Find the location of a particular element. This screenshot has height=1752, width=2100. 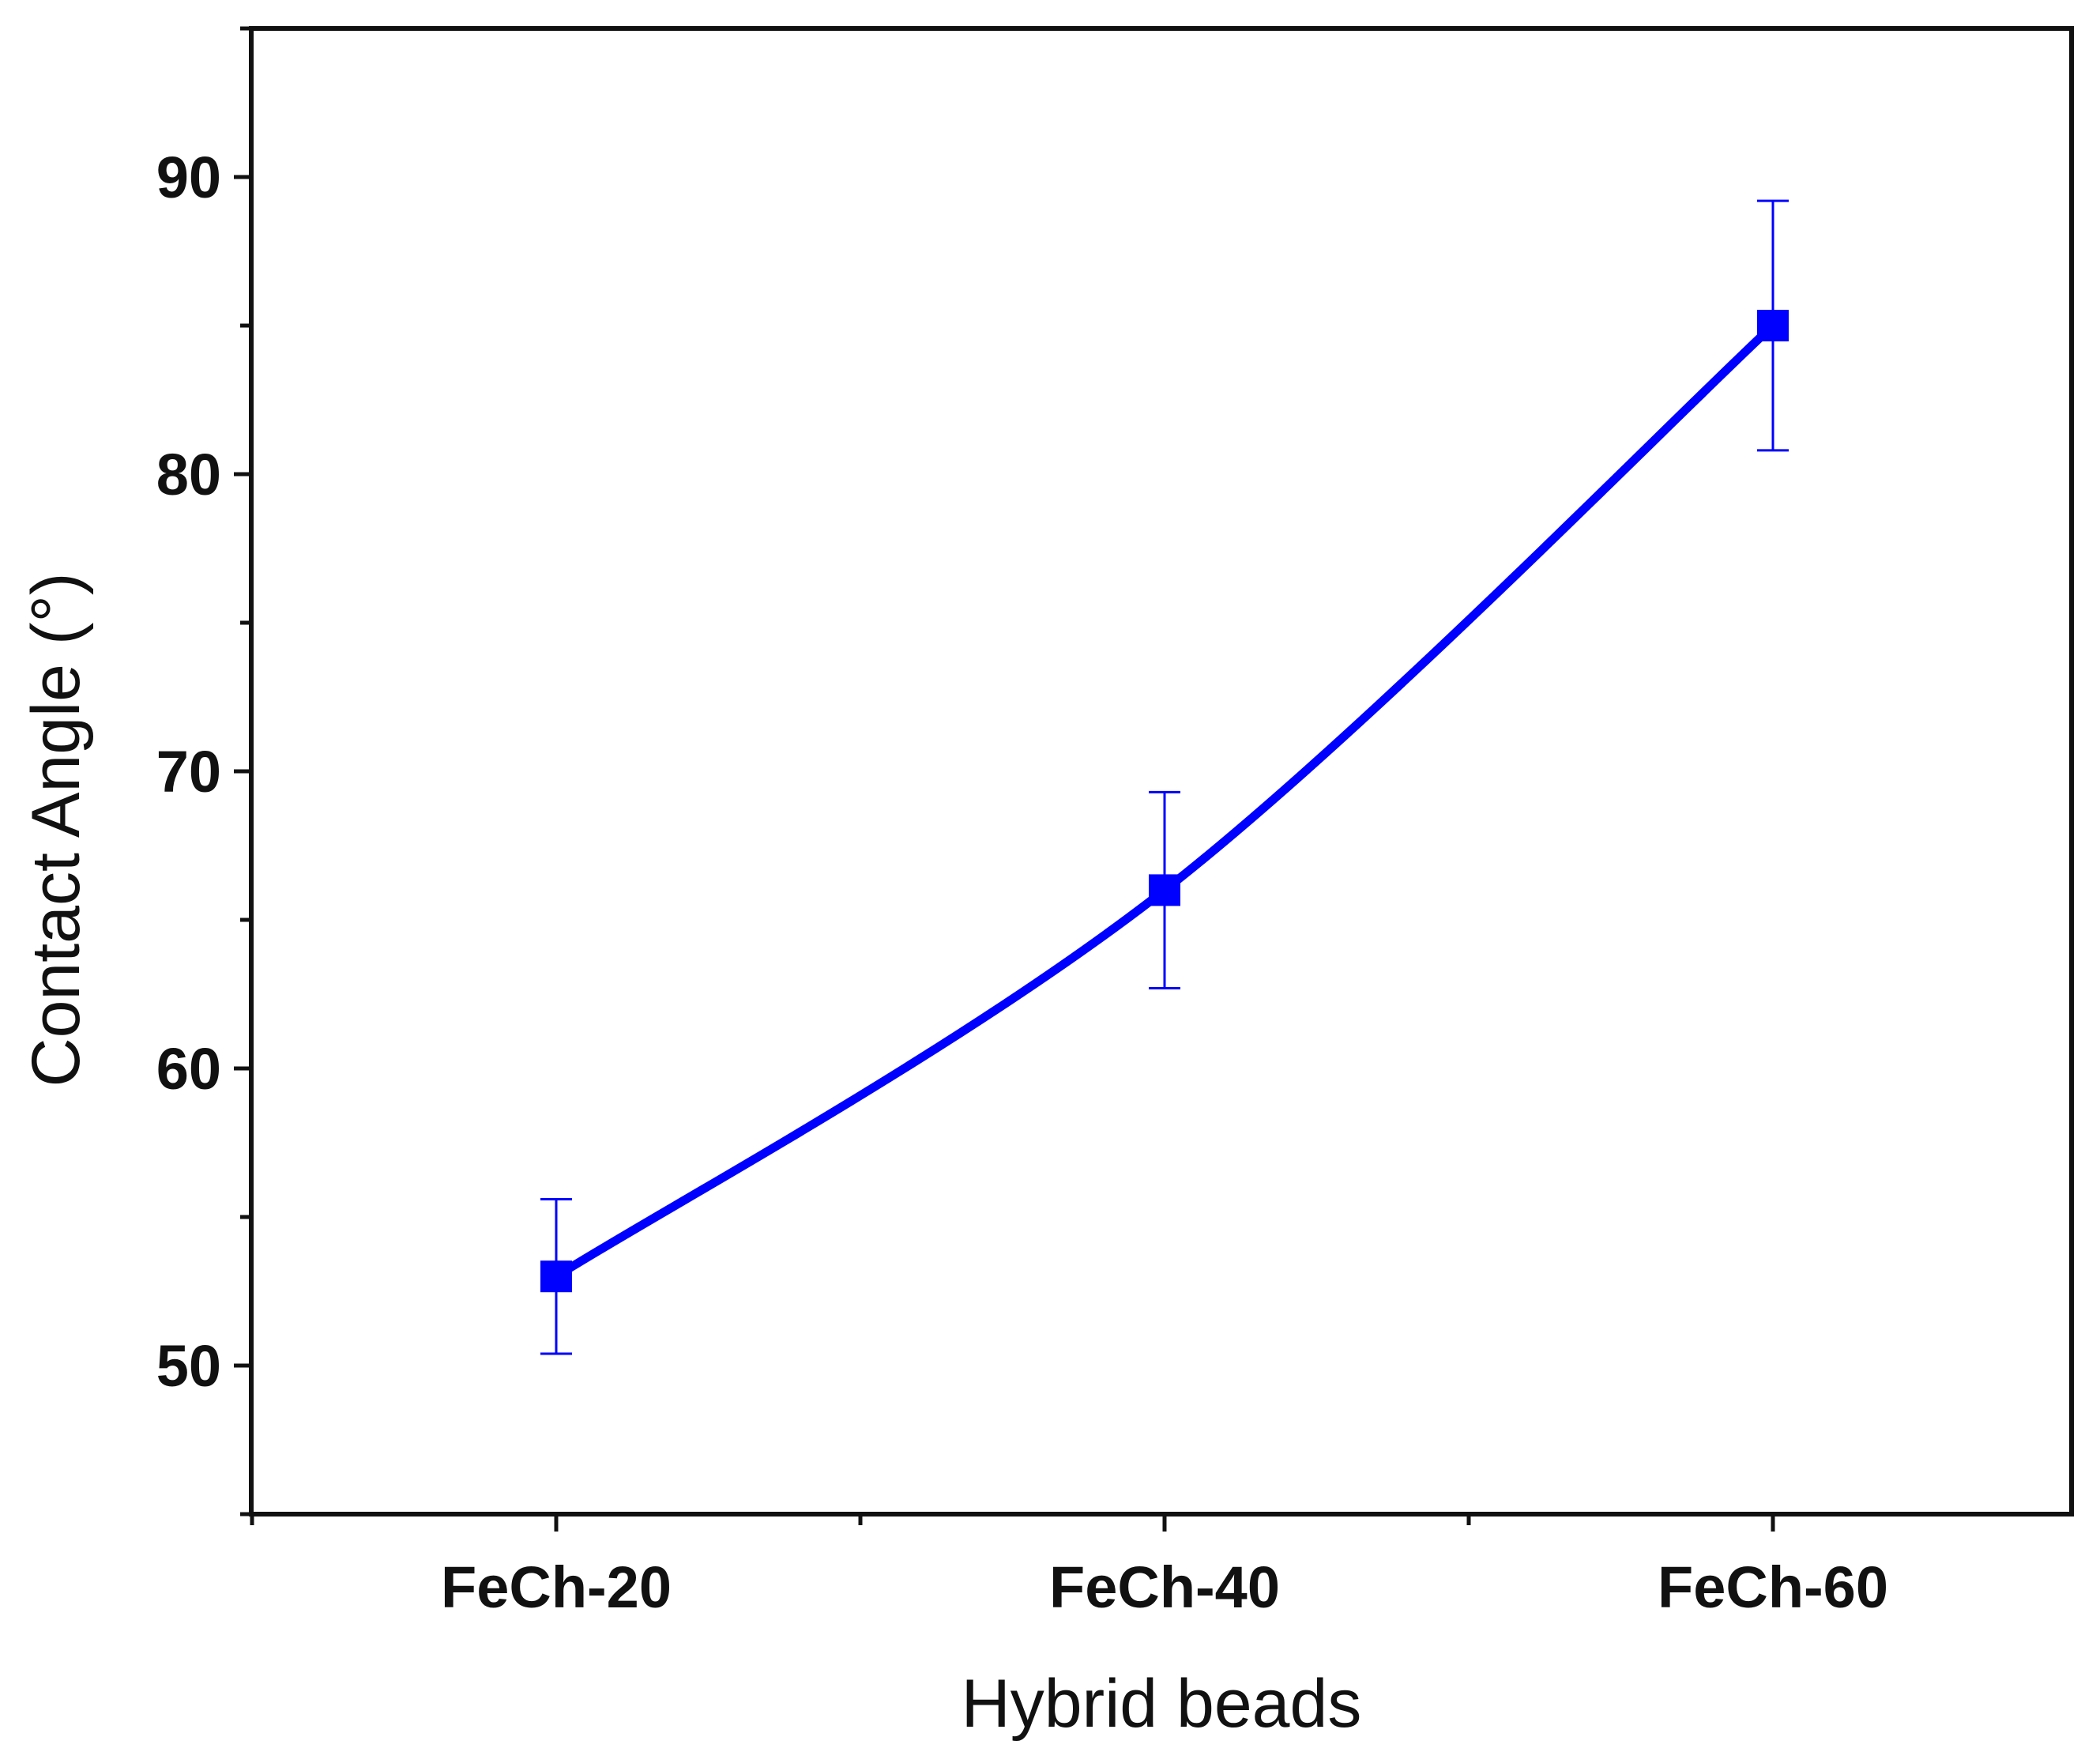

y-axis-title: Contact Angle (°) is located at coordinates (56, 829).